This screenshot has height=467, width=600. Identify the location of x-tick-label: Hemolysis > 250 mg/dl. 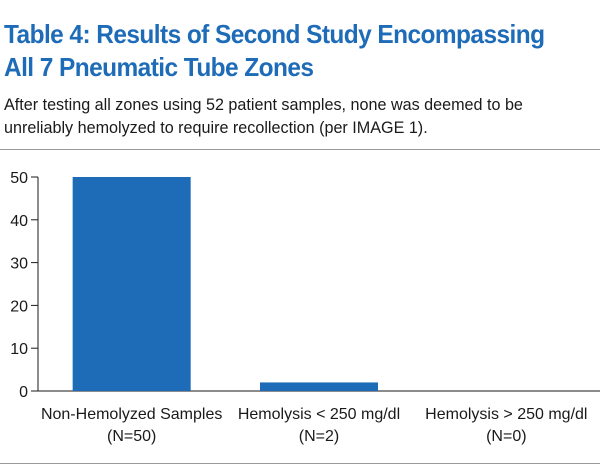
(506, 414).